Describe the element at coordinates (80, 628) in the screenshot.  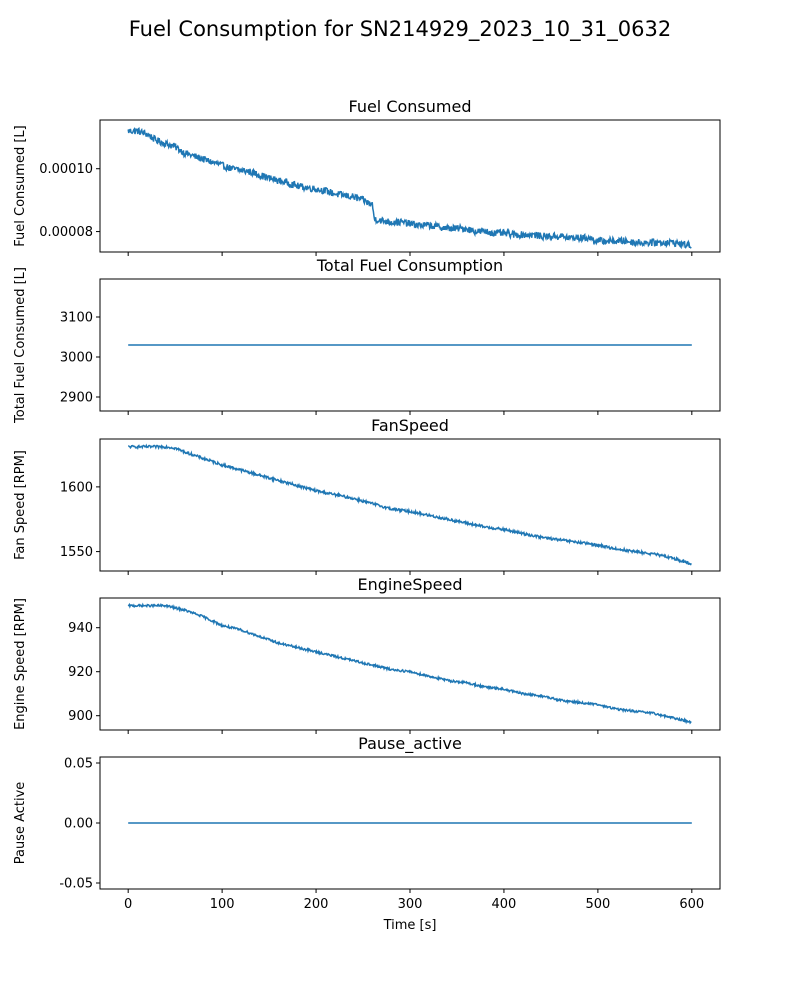
I see `y-tick-label: 940` at that location.